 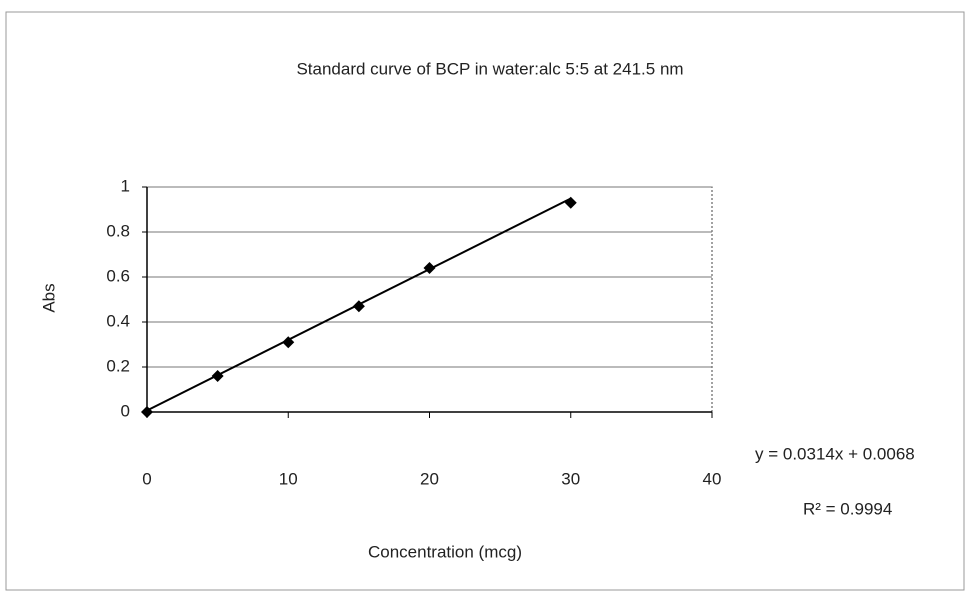 I want to click on y-tick-label: 0, so click(x=125, y=410).